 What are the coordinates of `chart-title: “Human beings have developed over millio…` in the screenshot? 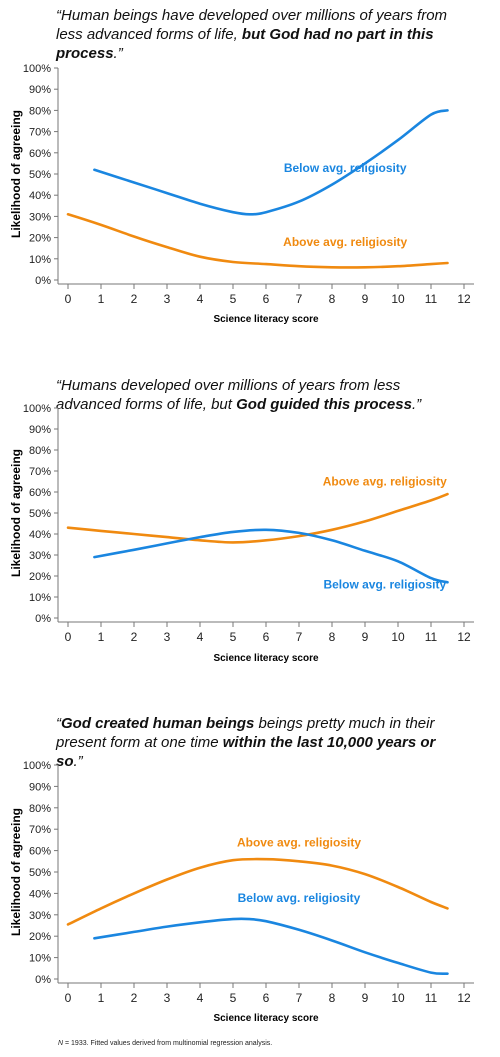 It's located at (252, 34).